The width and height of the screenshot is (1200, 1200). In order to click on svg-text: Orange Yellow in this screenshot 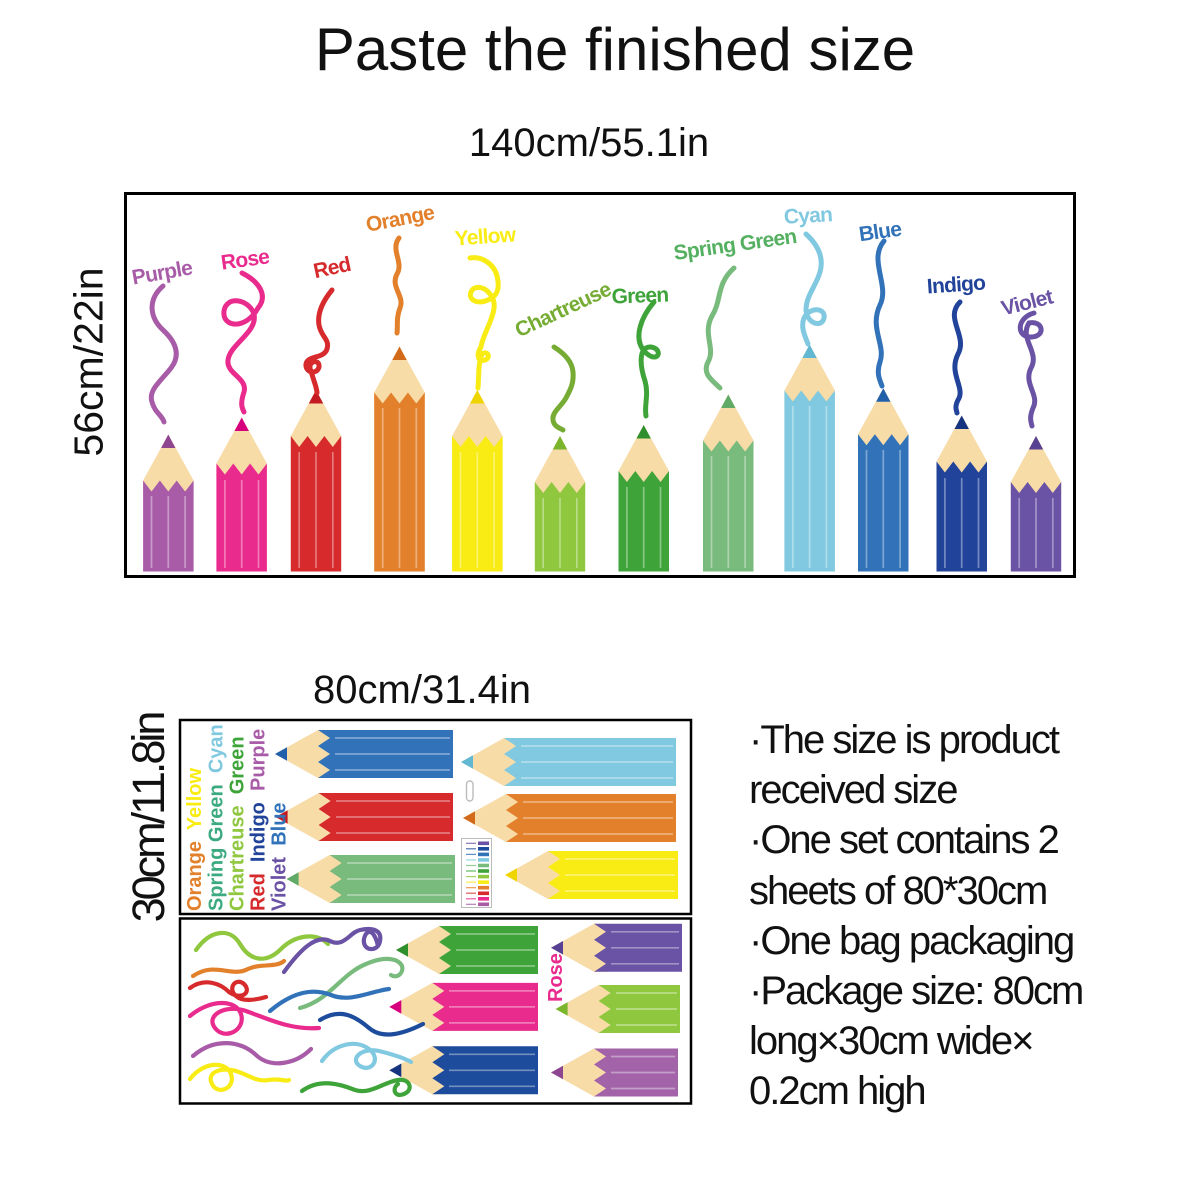, I will do `click(195, 839)`.